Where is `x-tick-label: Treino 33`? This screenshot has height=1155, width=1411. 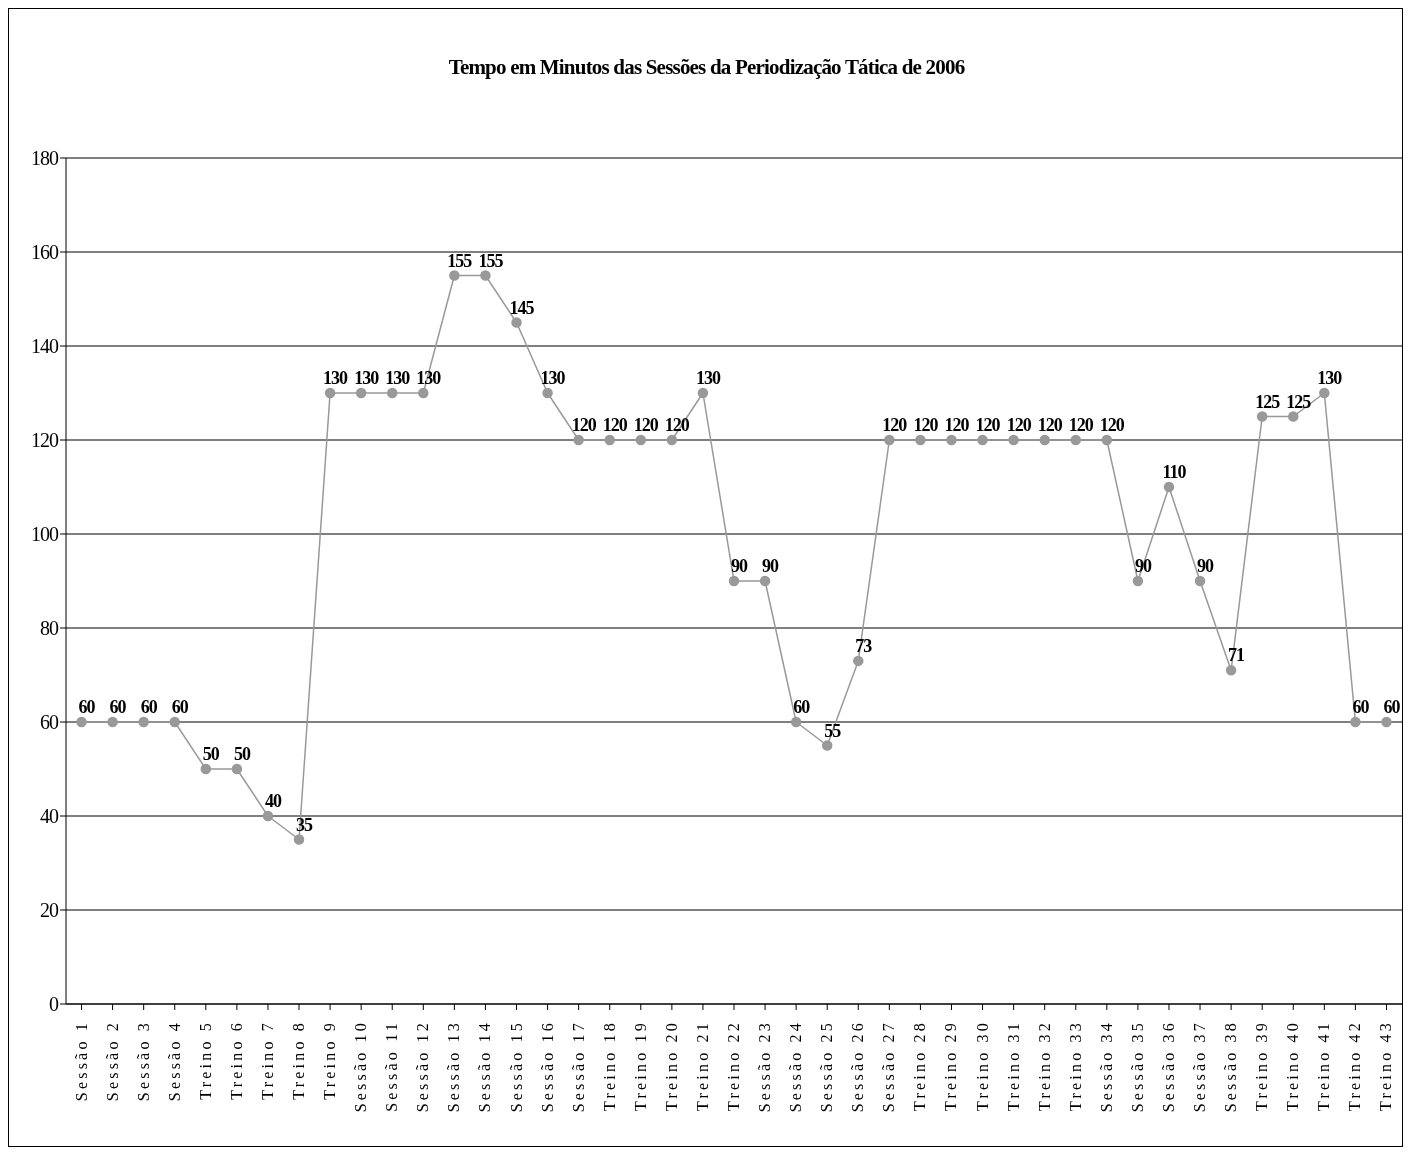 x-tick-label: Treino 33 is located at coordinates (1075, 1065).